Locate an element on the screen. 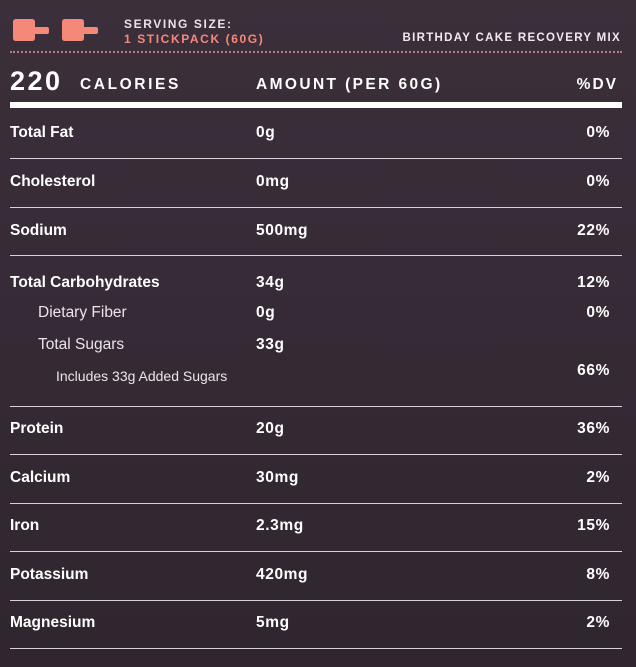 The image size is (636, 667). nutrient-name: Includes 33g Added Sugars is located at coordinates (142, 376).